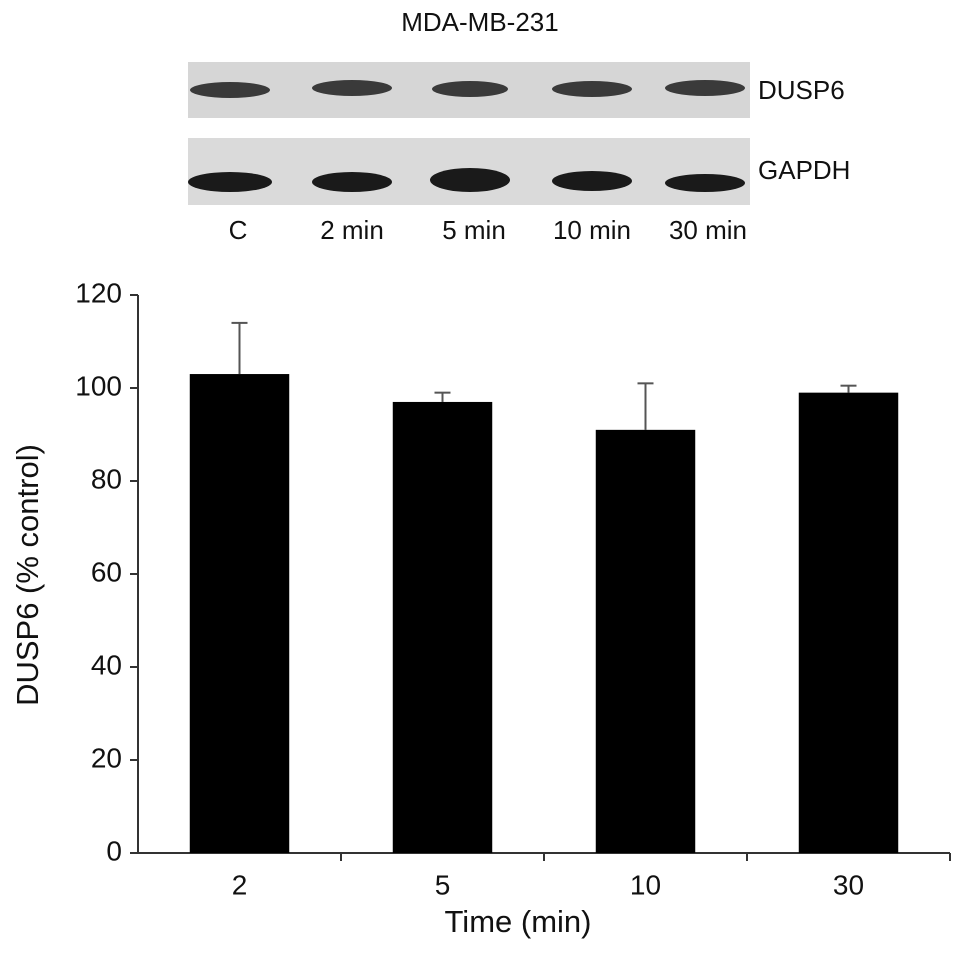 The image size is (969, 957). Describe the element at coordinates (98, 292) in the screenshot. I see `y-tick-label: 120` at that location.